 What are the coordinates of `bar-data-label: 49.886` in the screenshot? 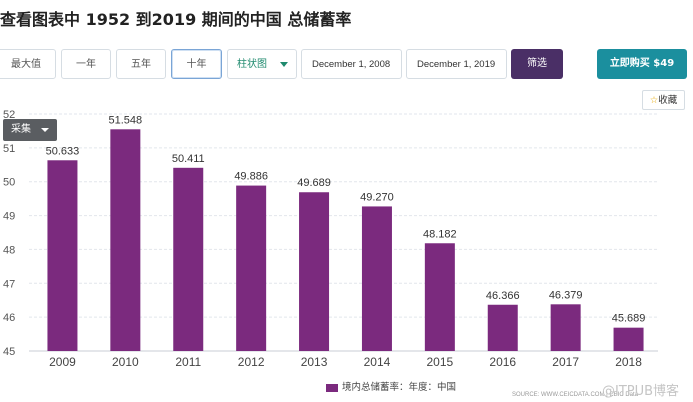 It's located at (251, 177).